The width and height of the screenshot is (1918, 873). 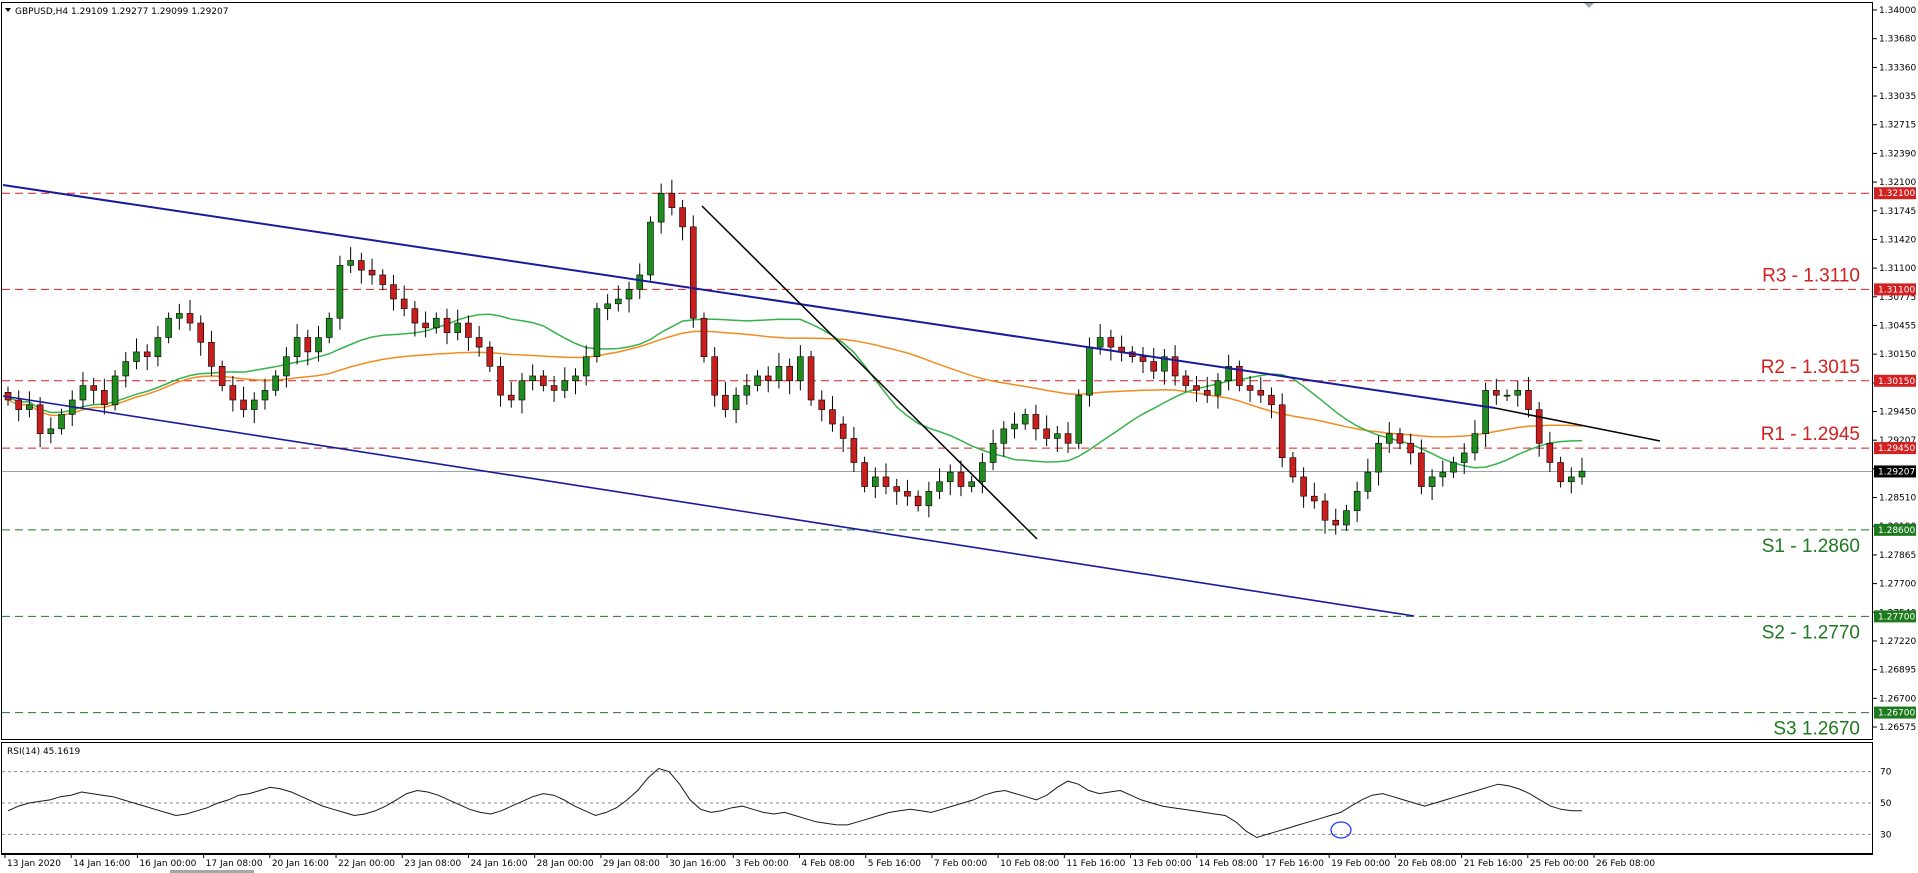 What do you see at coordinates (1897, 40) in the screenshot?
I see `price-tick-label: 1.33680` at bounding box center [1897, 40].